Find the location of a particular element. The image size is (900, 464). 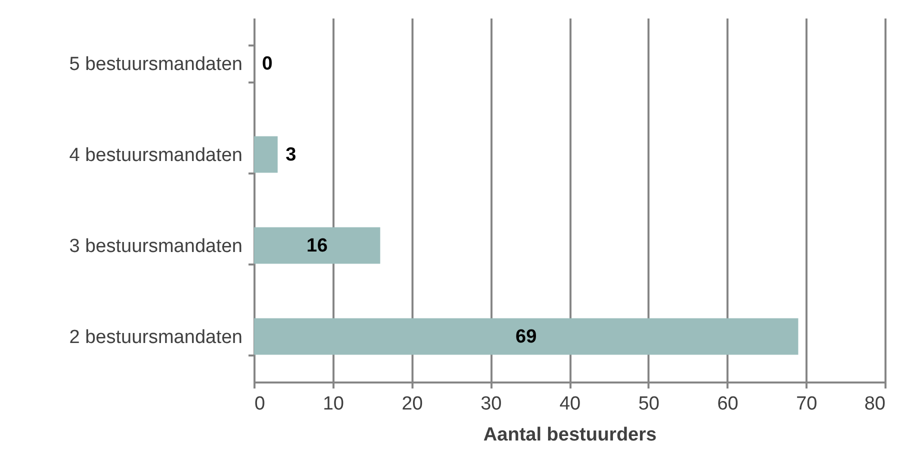

x-tick-label: 80 is located at coordinates (875, 404).